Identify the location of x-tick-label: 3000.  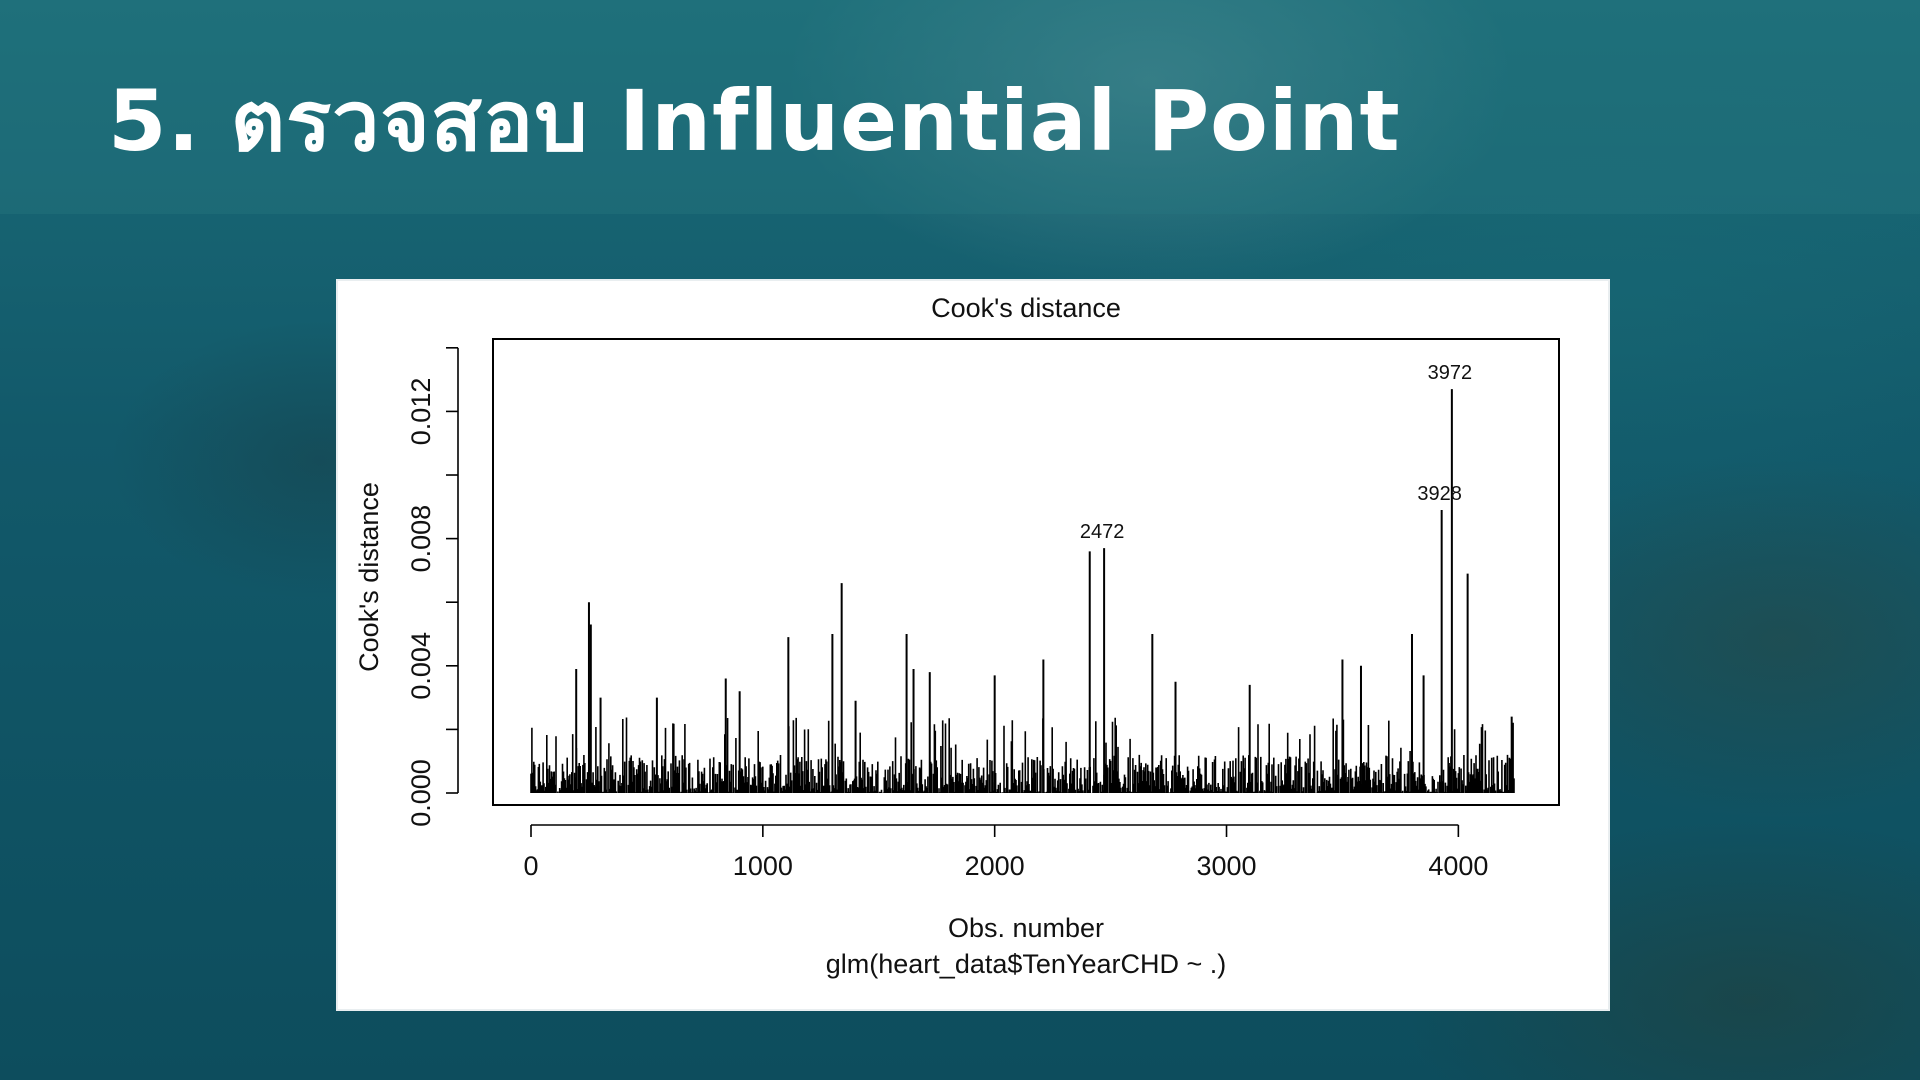
(1226, 866).